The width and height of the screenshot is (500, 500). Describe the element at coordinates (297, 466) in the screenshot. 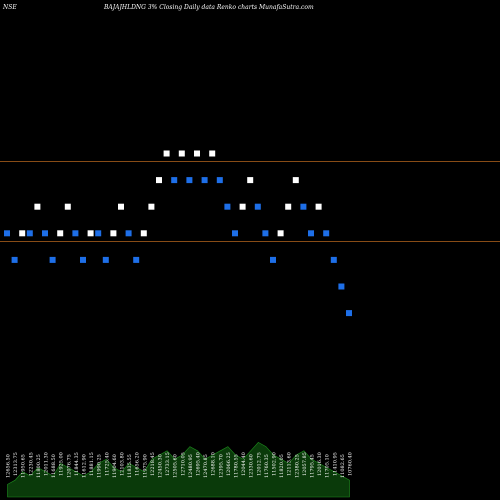

I see `volume-label: 12380.25` at that location.